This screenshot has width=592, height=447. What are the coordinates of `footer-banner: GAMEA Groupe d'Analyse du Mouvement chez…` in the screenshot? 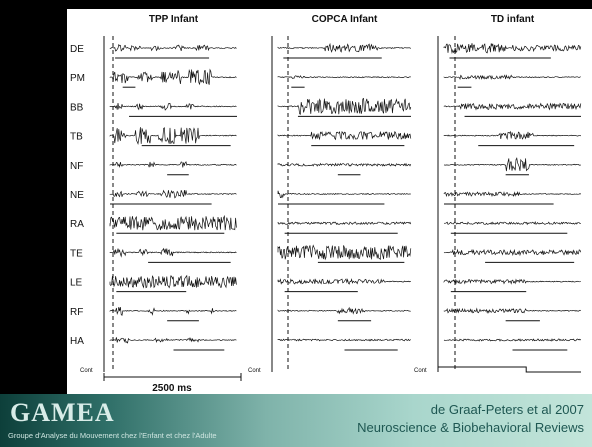 It's located at (296, 420).